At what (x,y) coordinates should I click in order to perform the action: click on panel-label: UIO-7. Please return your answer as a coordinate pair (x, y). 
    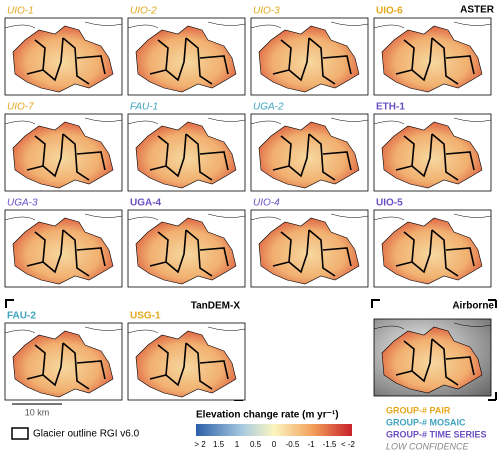
    Looking at the image, I should click on (20, 107).